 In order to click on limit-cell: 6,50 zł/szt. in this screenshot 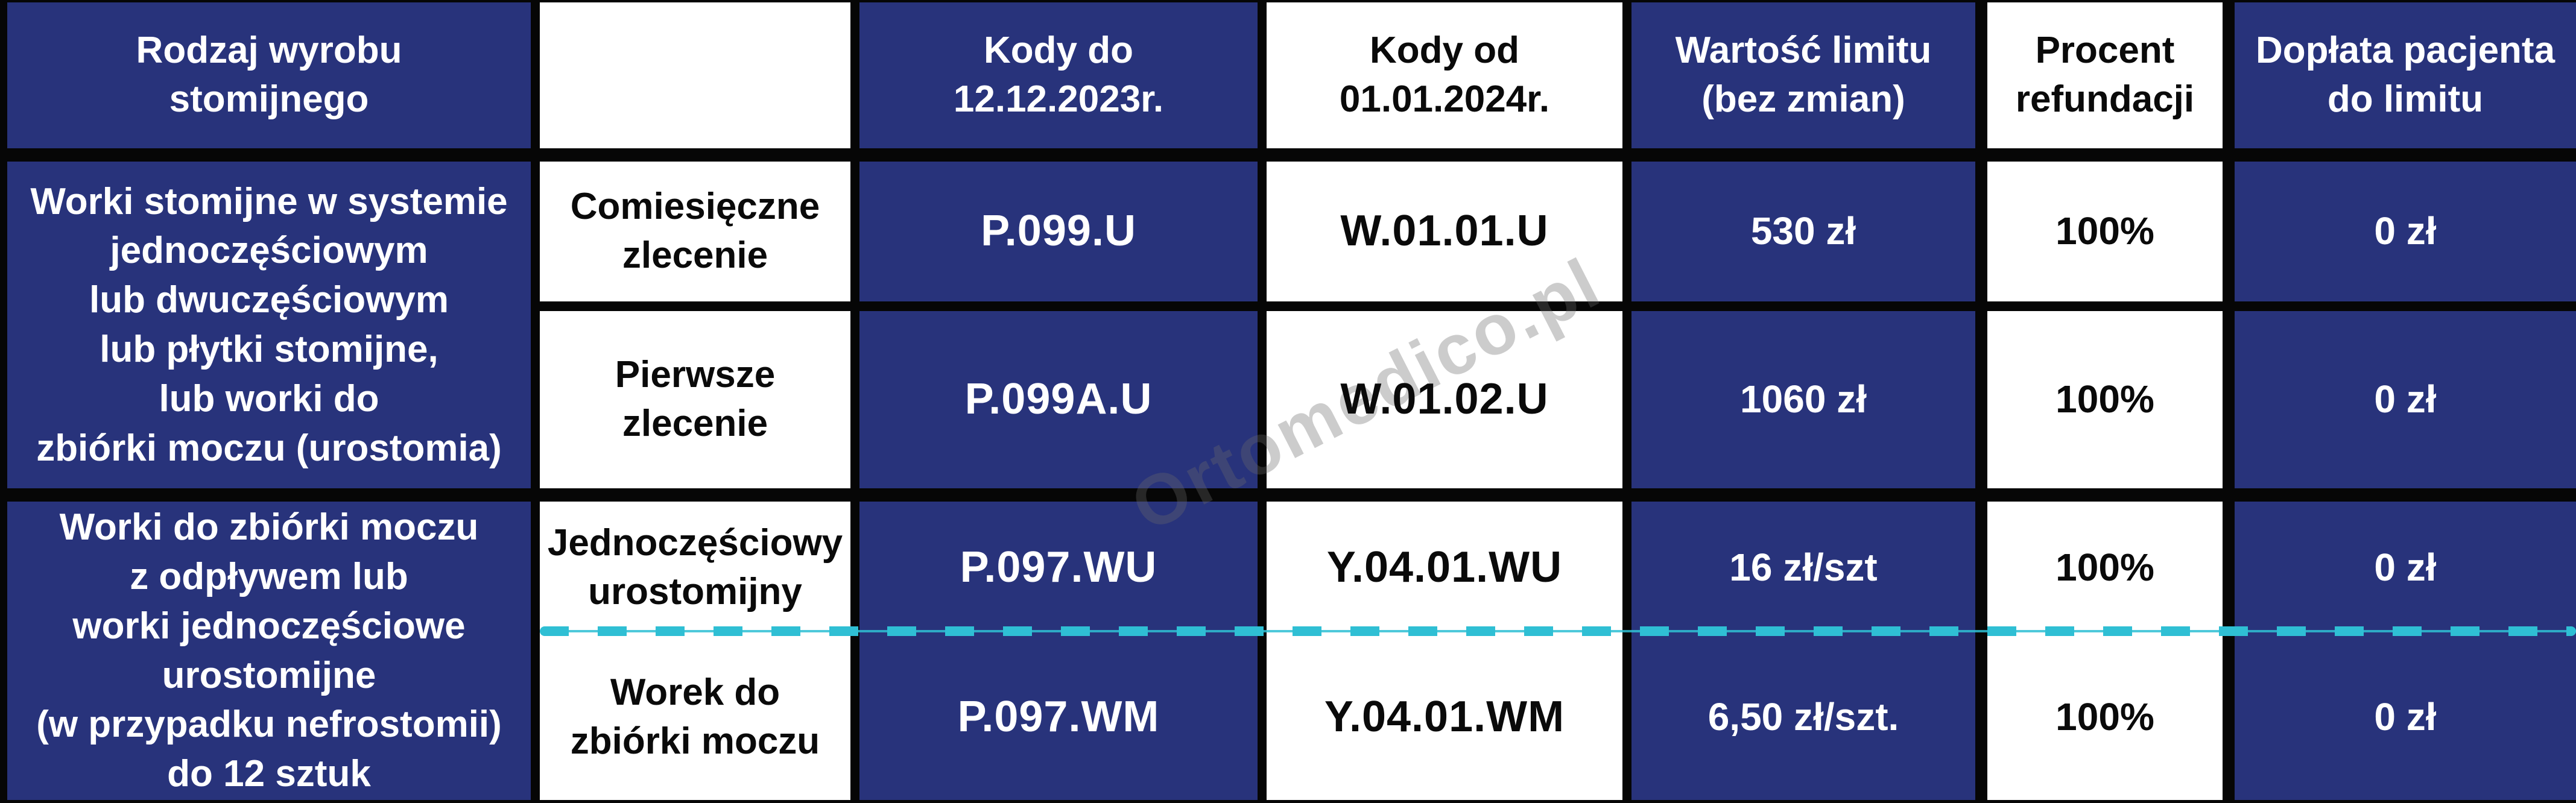, I will do `click(1803, 717)`.